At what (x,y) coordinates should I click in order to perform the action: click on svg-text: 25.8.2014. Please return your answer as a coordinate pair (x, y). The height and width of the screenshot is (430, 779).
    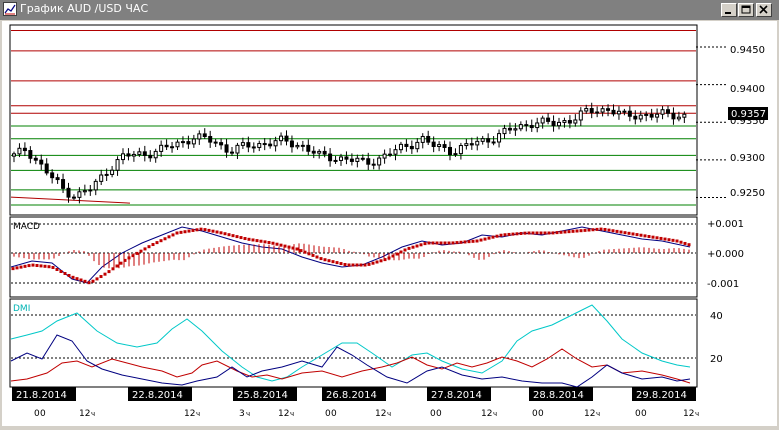
    Looking at the image, I should click on (262, 395).